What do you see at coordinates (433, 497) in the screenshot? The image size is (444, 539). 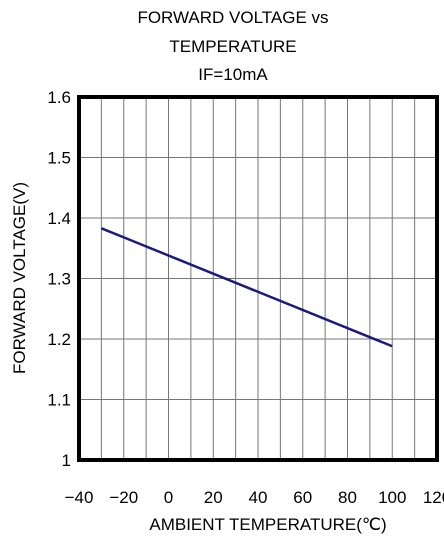 I see `x-tick-label: 120` at bounding box center [433, 497].